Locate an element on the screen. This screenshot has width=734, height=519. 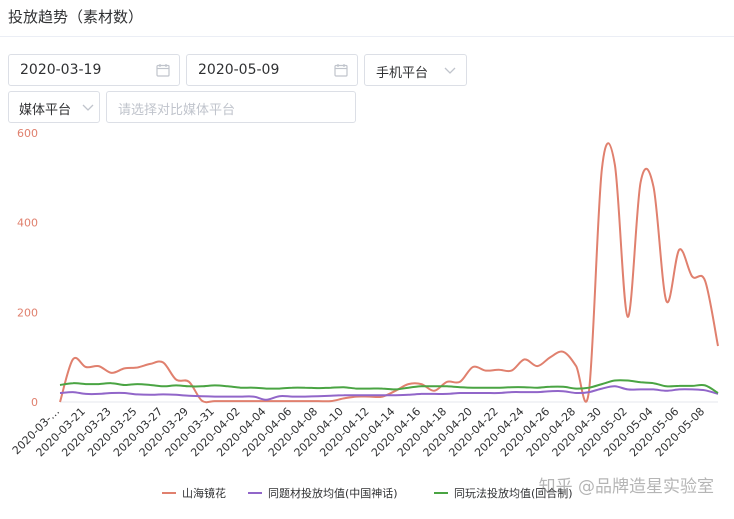
start-date-value: 2020-03-19 is located at coordinates (61, 70).